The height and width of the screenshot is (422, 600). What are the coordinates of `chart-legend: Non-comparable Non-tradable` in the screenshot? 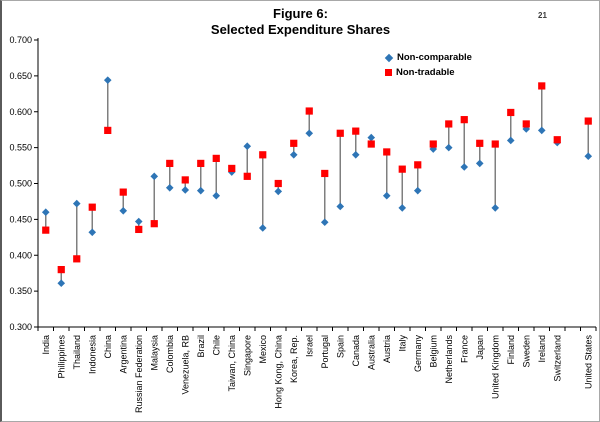 It's located at (428, 65).